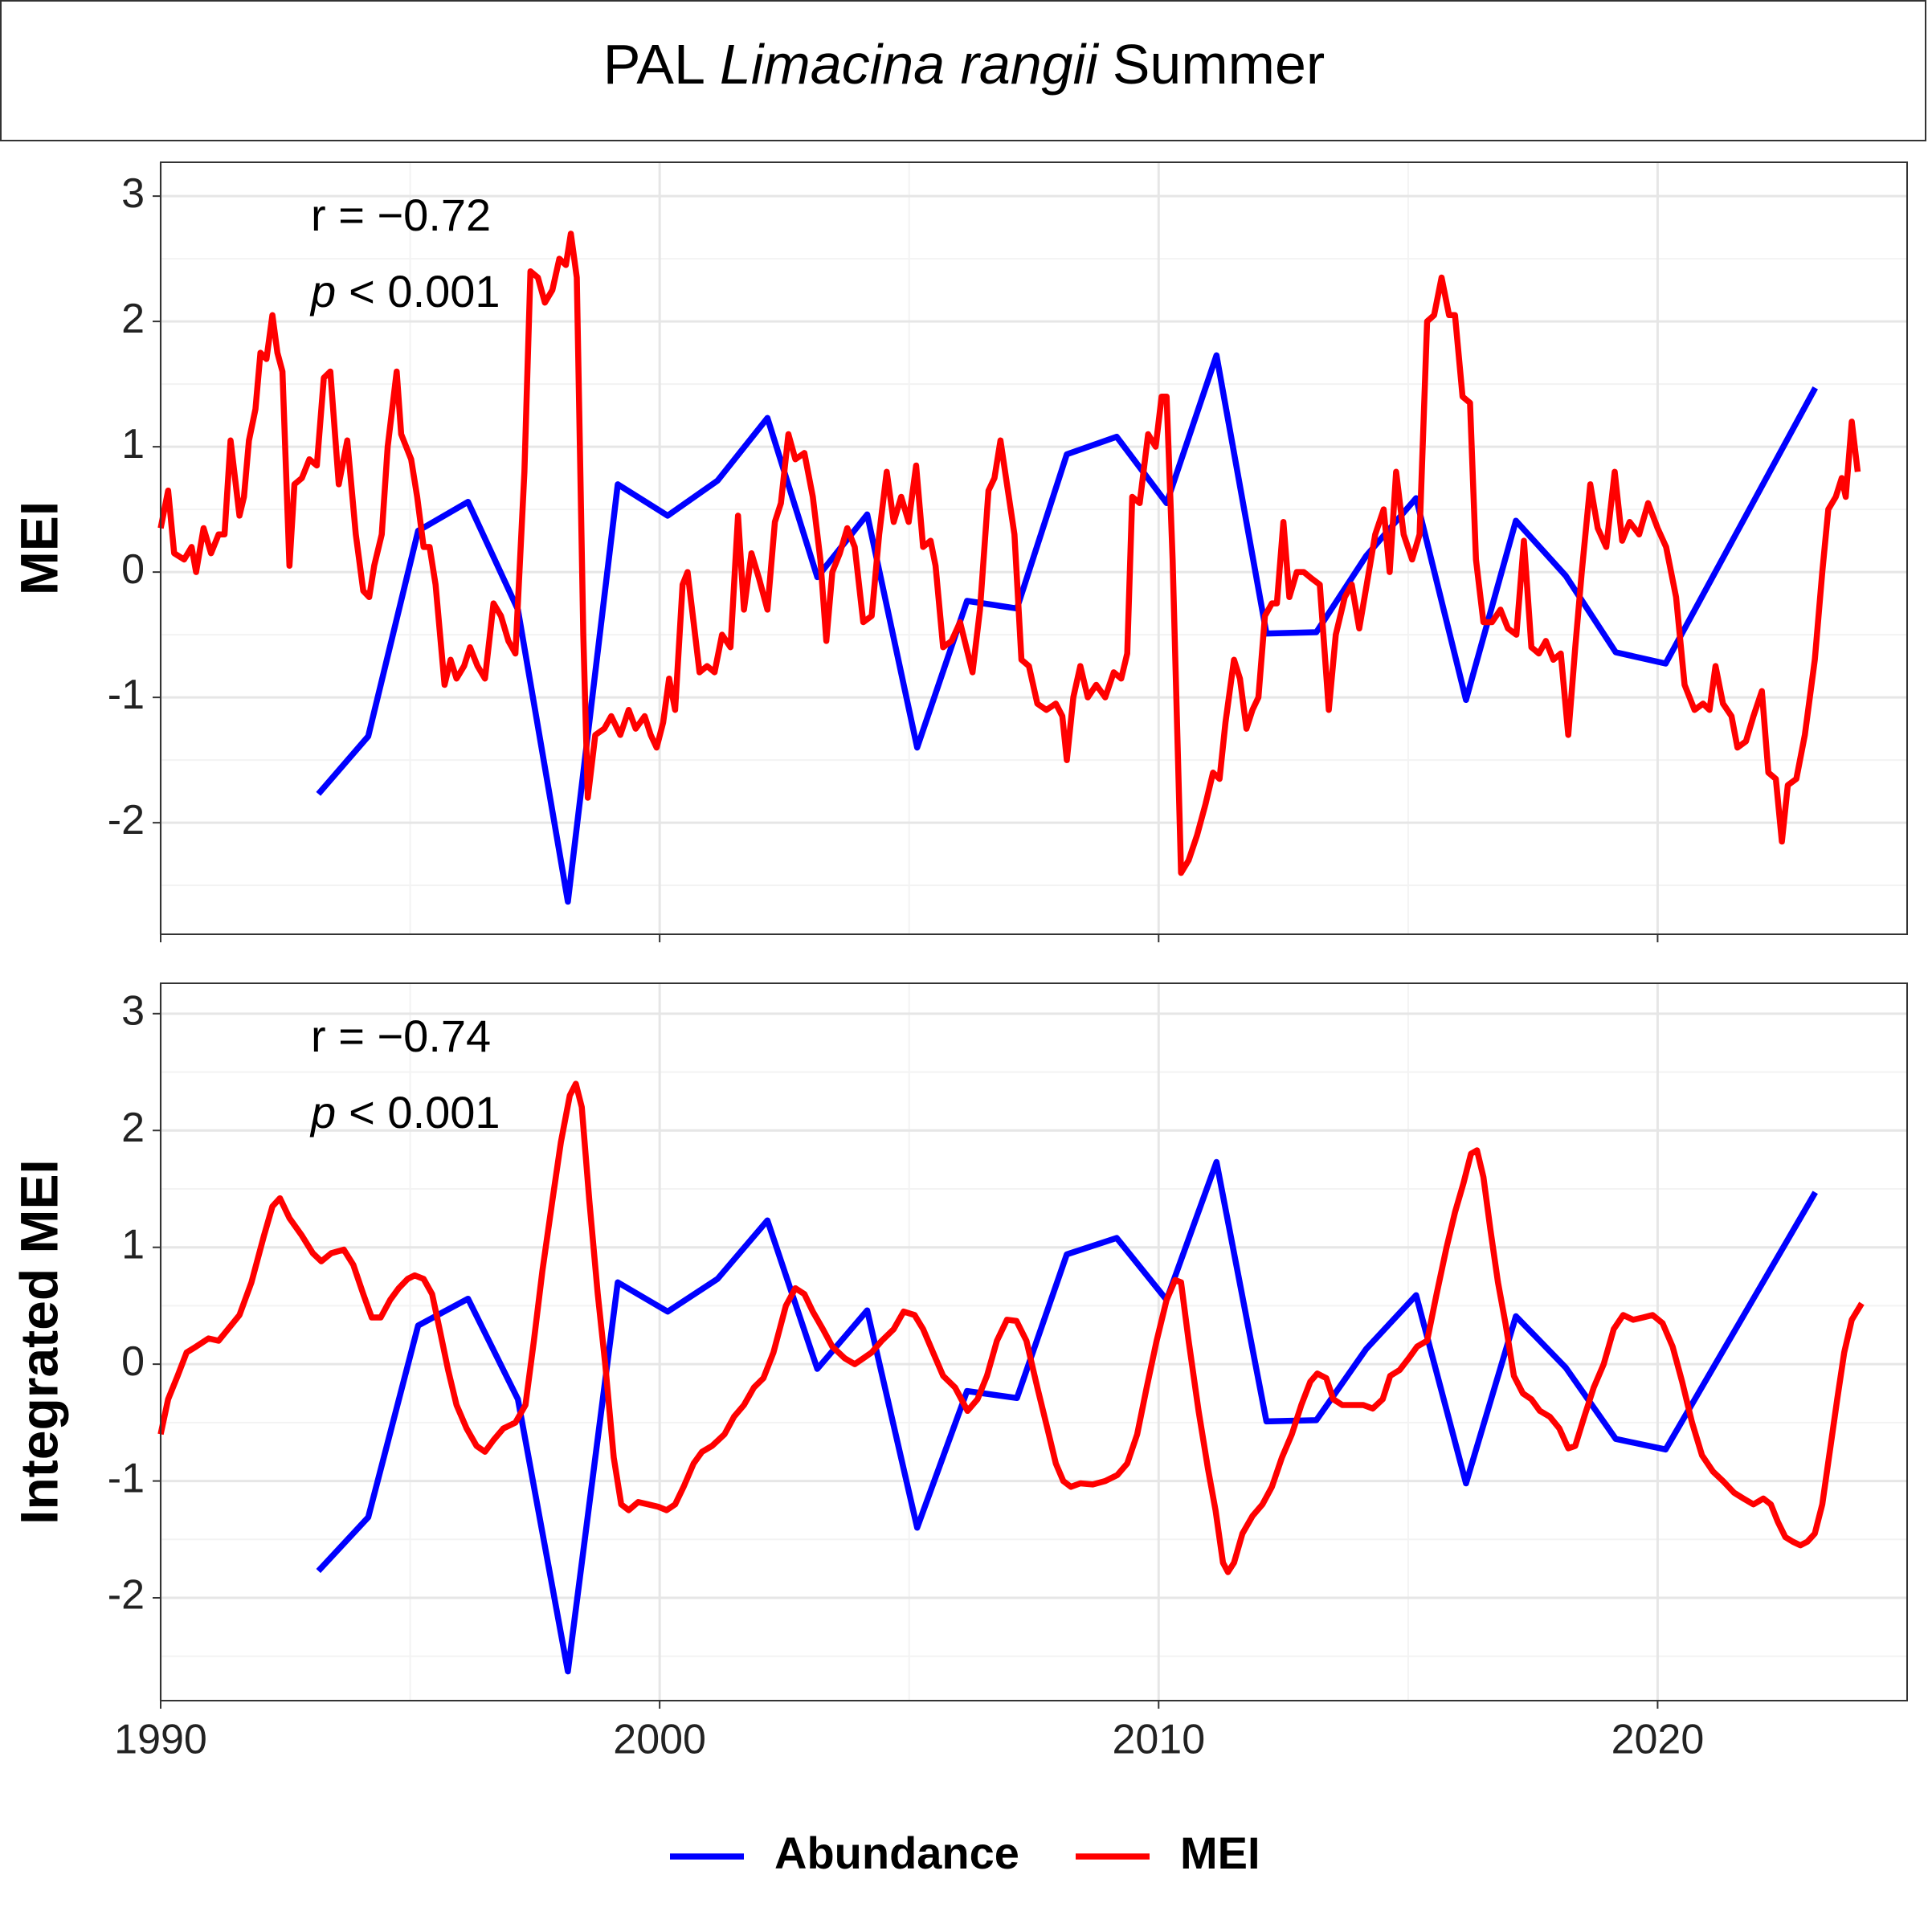 This screenshot has width=1928, height=1932. I want to click on title-part: PAL, so click(654, 64).